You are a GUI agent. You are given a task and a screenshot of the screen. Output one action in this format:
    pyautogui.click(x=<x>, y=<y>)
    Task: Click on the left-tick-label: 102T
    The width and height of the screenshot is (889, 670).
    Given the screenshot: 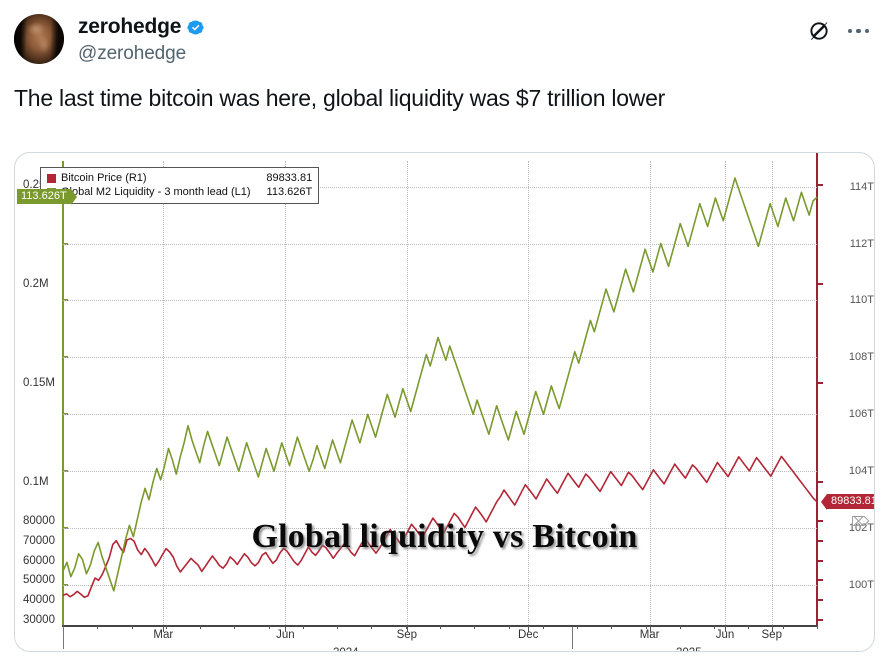 What is the action you would take?
    pyautogui.click(x=861, y=528)
    